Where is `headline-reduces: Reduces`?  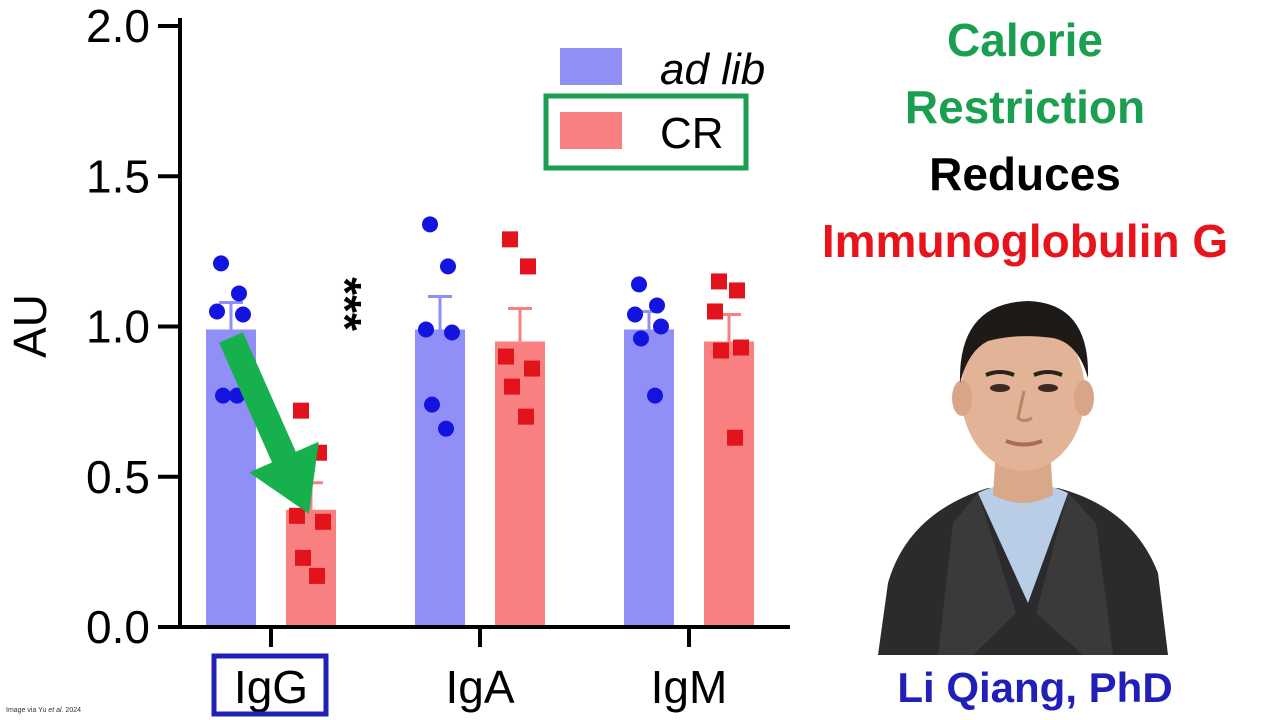 headline-reduces: Reduces is located at coordinates (1025, 174).